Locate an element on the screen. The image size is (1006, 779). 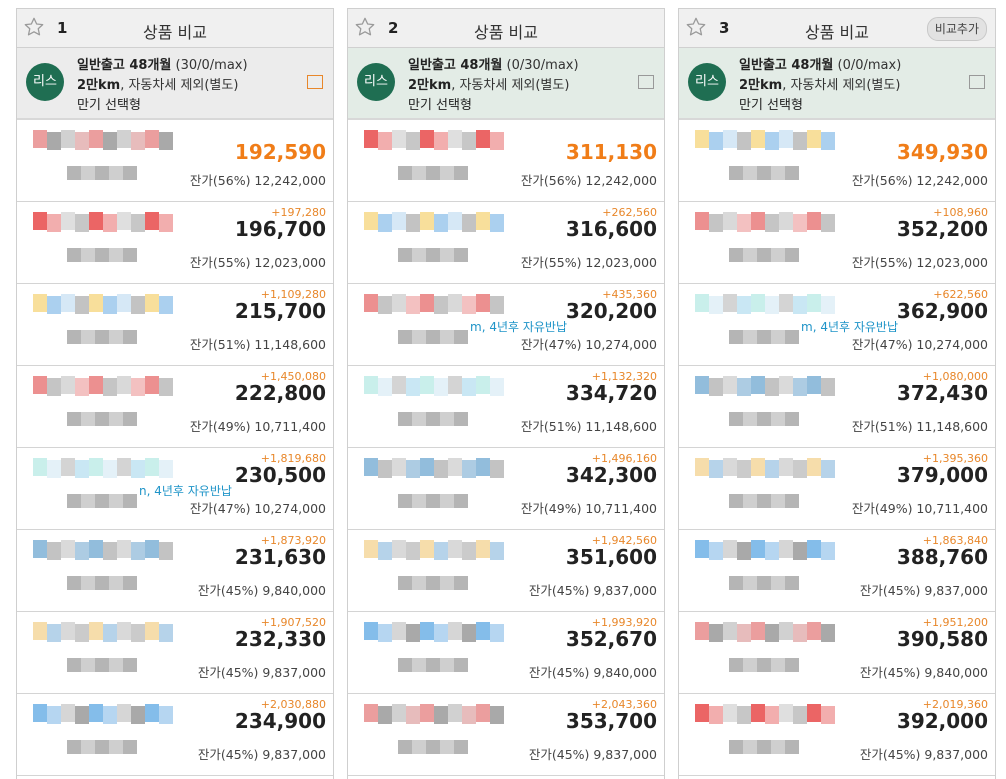
quote-row: +1,907,520 232,330 잔가(45%) 9,837,000 is located at coordinates (175, 653).